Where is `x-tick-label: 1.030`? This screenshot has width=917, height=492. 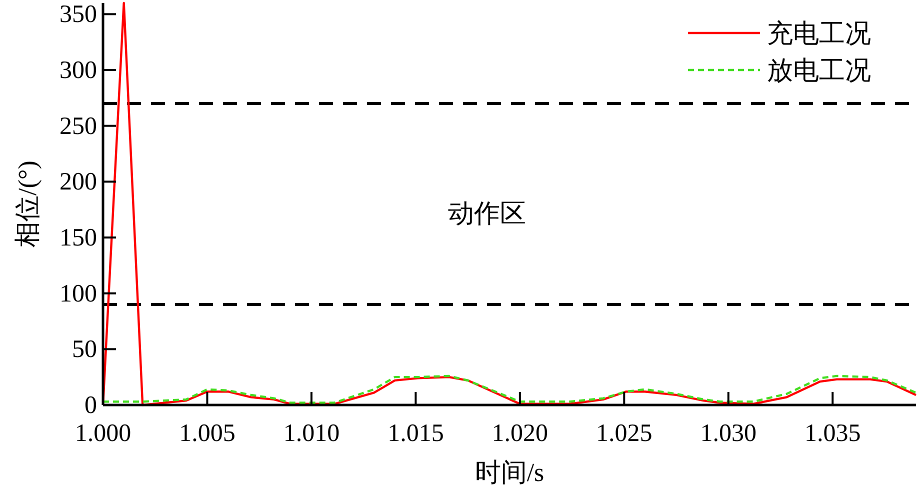 x-tick-label: 1.030 is located at coordinates (728, 433).